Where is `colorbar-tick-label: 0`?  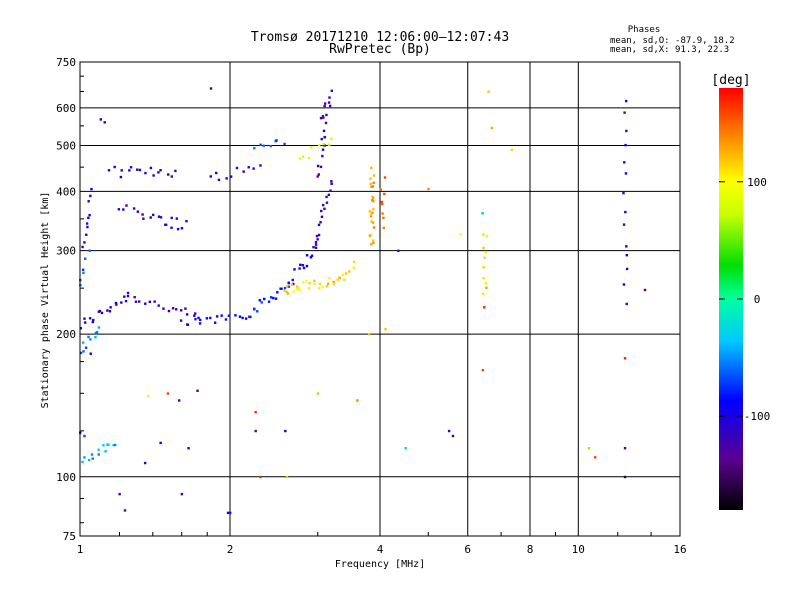 colorbar-tick-label: 0 is located at coordinates (757, 299).